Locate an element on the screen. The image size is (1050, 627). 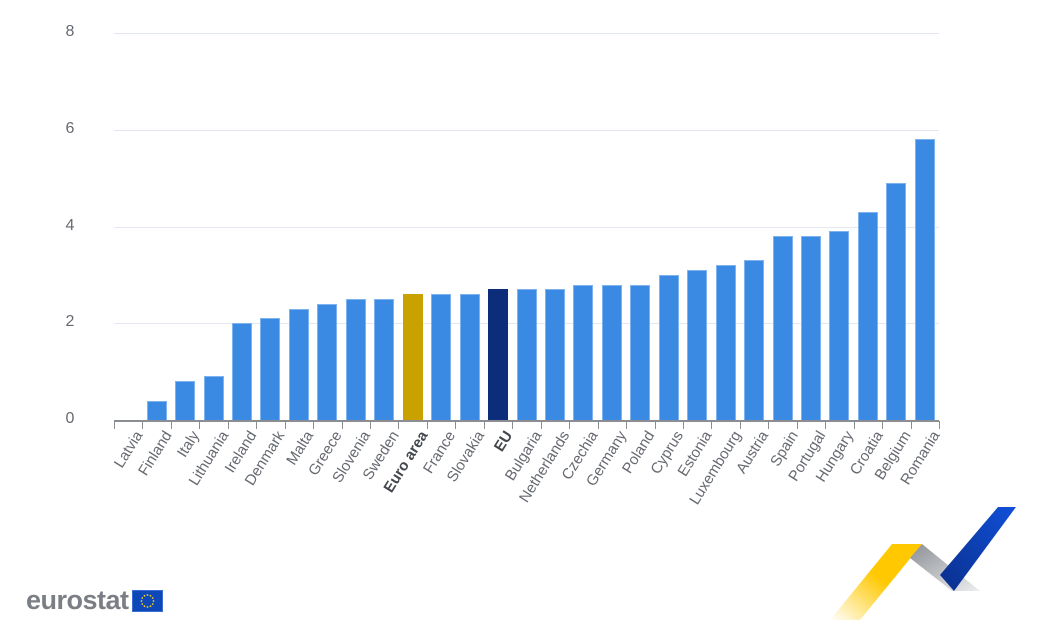
y-tick-label: 2 is located at coordinates (70, 322).